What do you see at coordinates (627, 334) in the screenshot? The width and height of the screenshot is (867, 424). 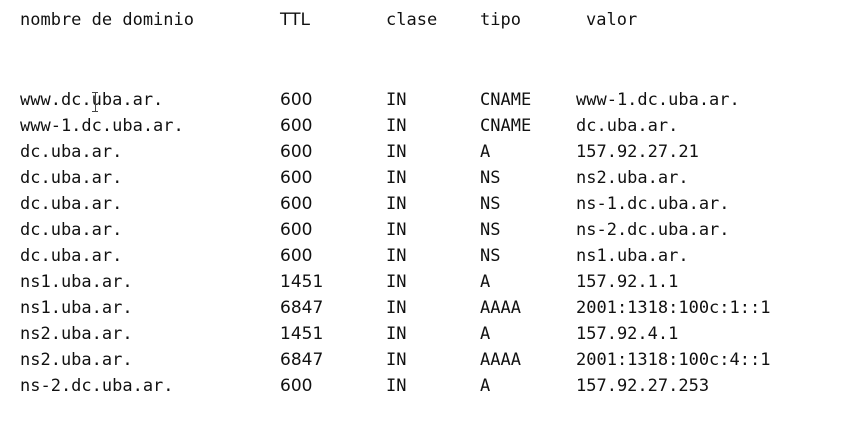 I see `row-value: 157.92.4.1` at bounding box center [627, 334].